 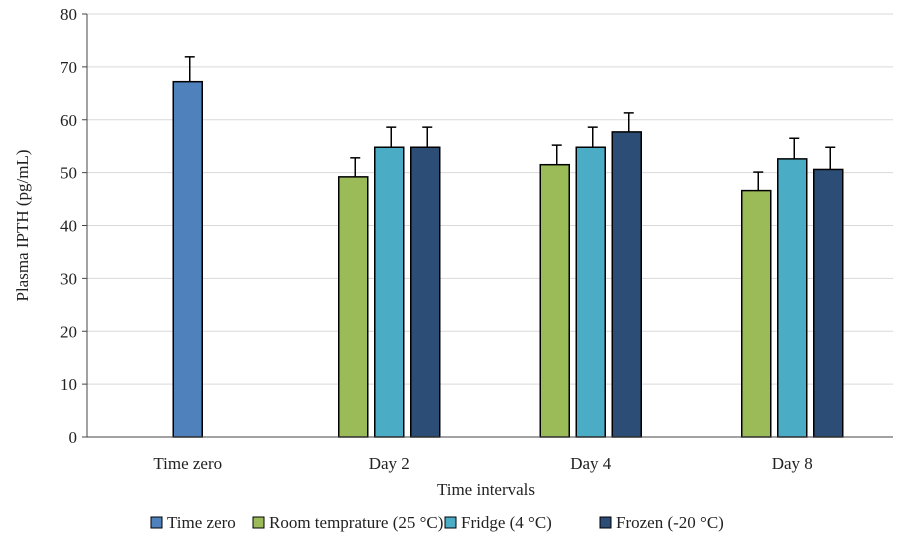 What do you see at coordinates (68, 173) in the screenshot?
I see `y-tick-label: 50` at bounding box center [68, 173].